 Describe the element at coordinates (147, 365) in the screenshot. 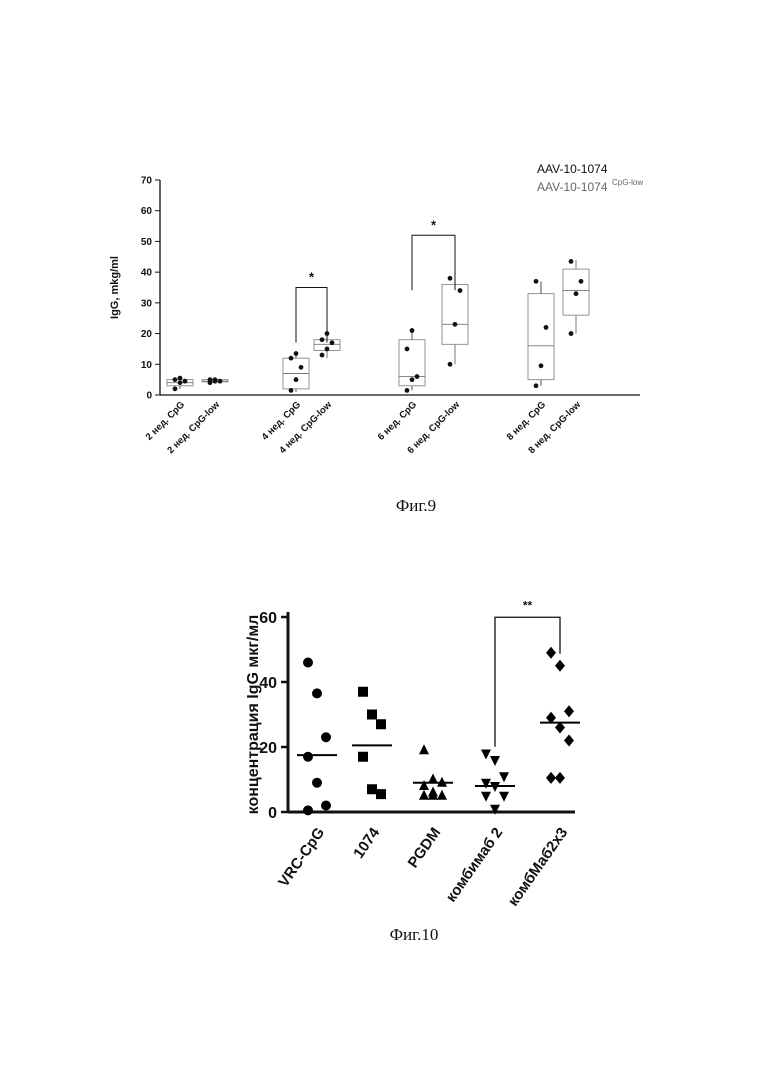

I see `y-tick-label: 10` at that location.